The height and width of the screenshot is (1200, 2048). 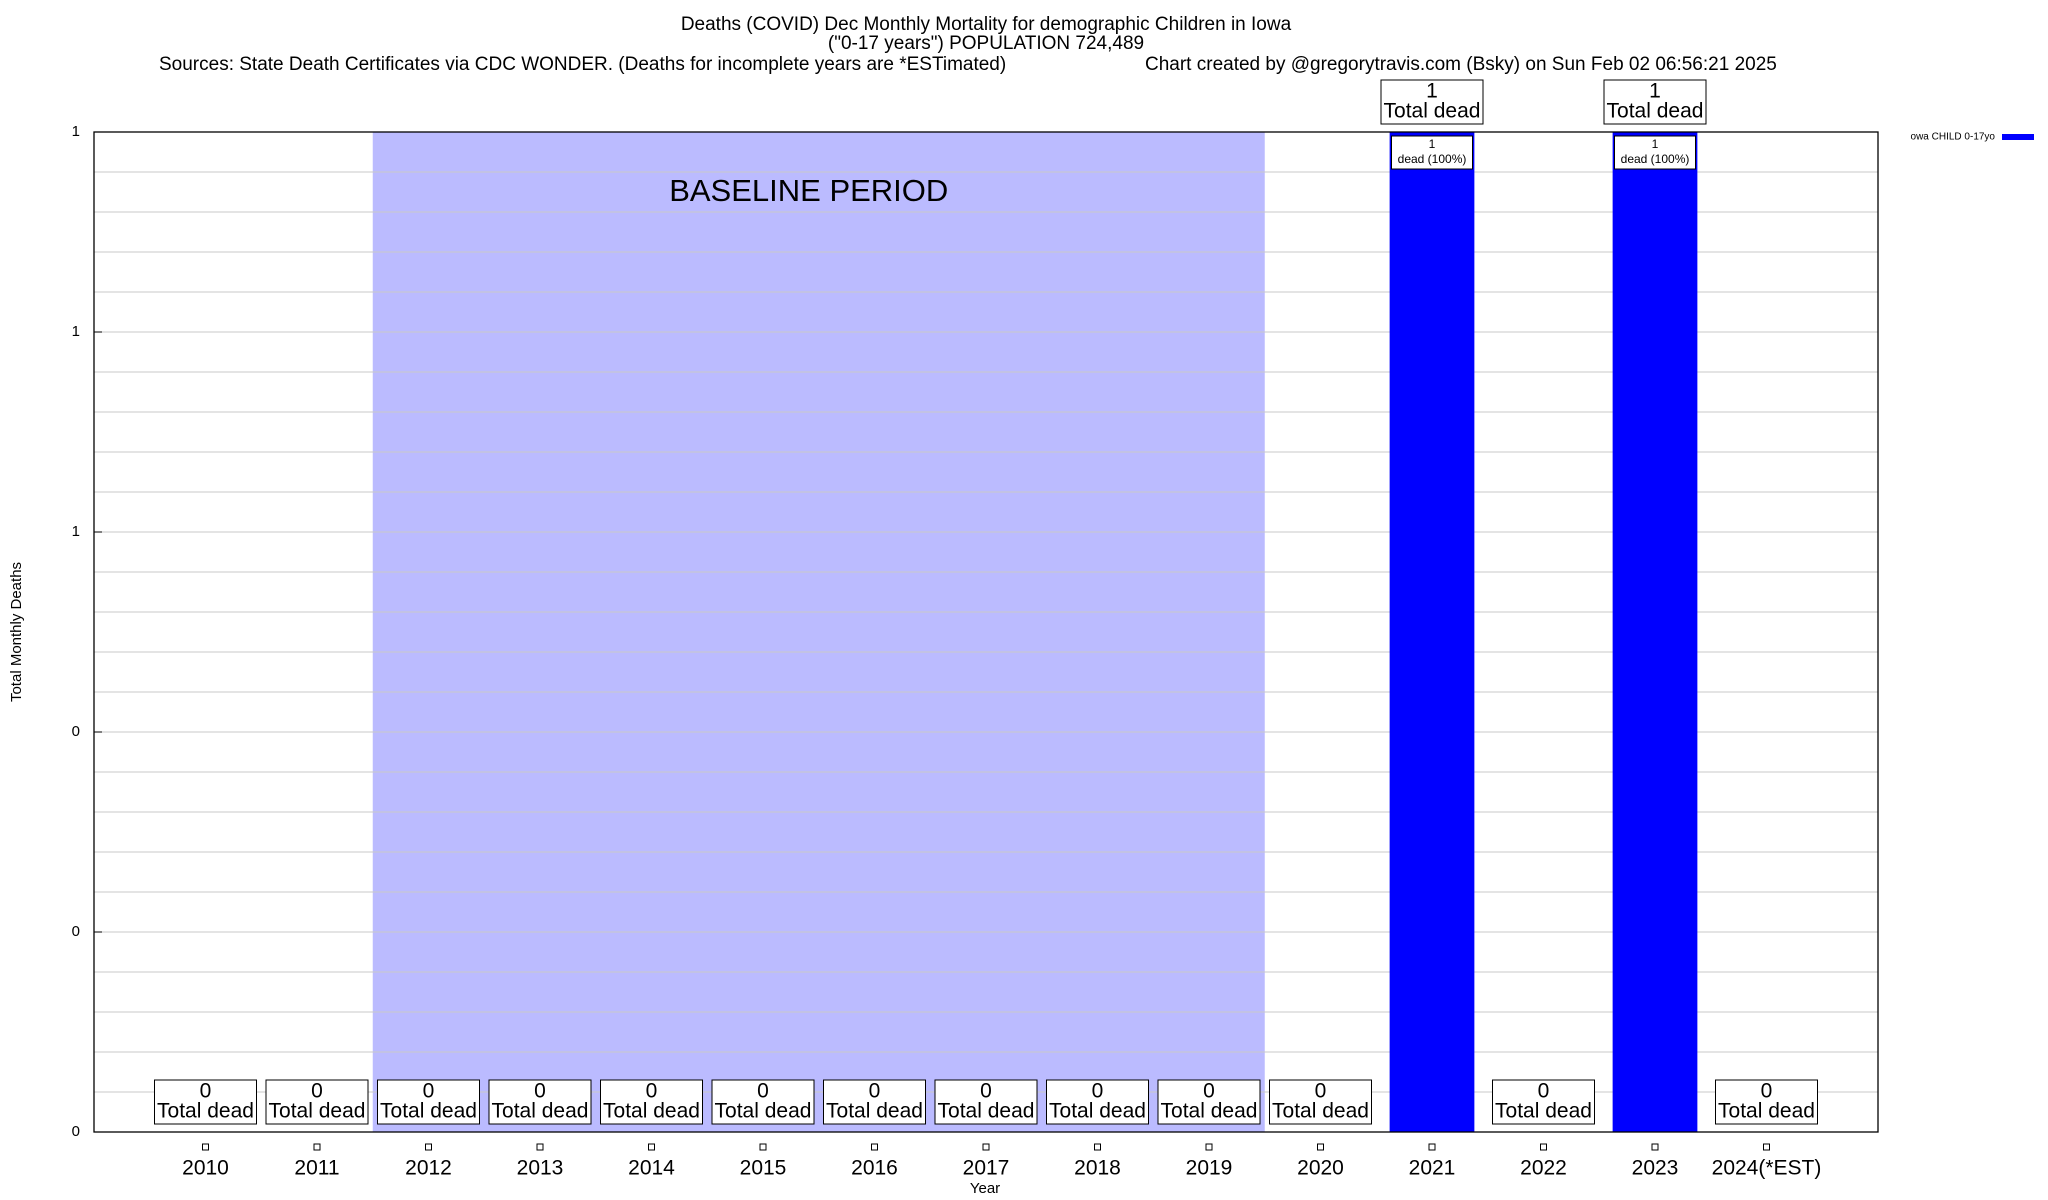 What do you see at coordinates (1432, 1168) in the screenshot?
I see `x-tick-label: 2021` at bounding box center [1432, 1168].